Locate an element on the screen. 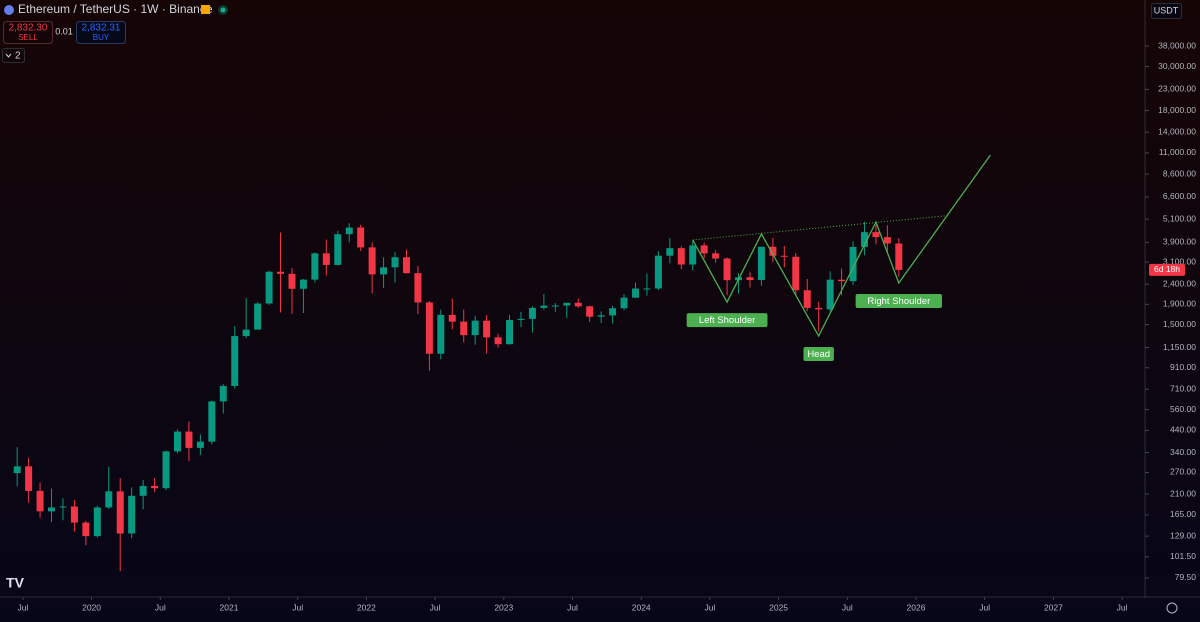 This screenshot has width=1200, height=622. price-tick-label: 18,000.00 is located at coordinates (1177, 110).